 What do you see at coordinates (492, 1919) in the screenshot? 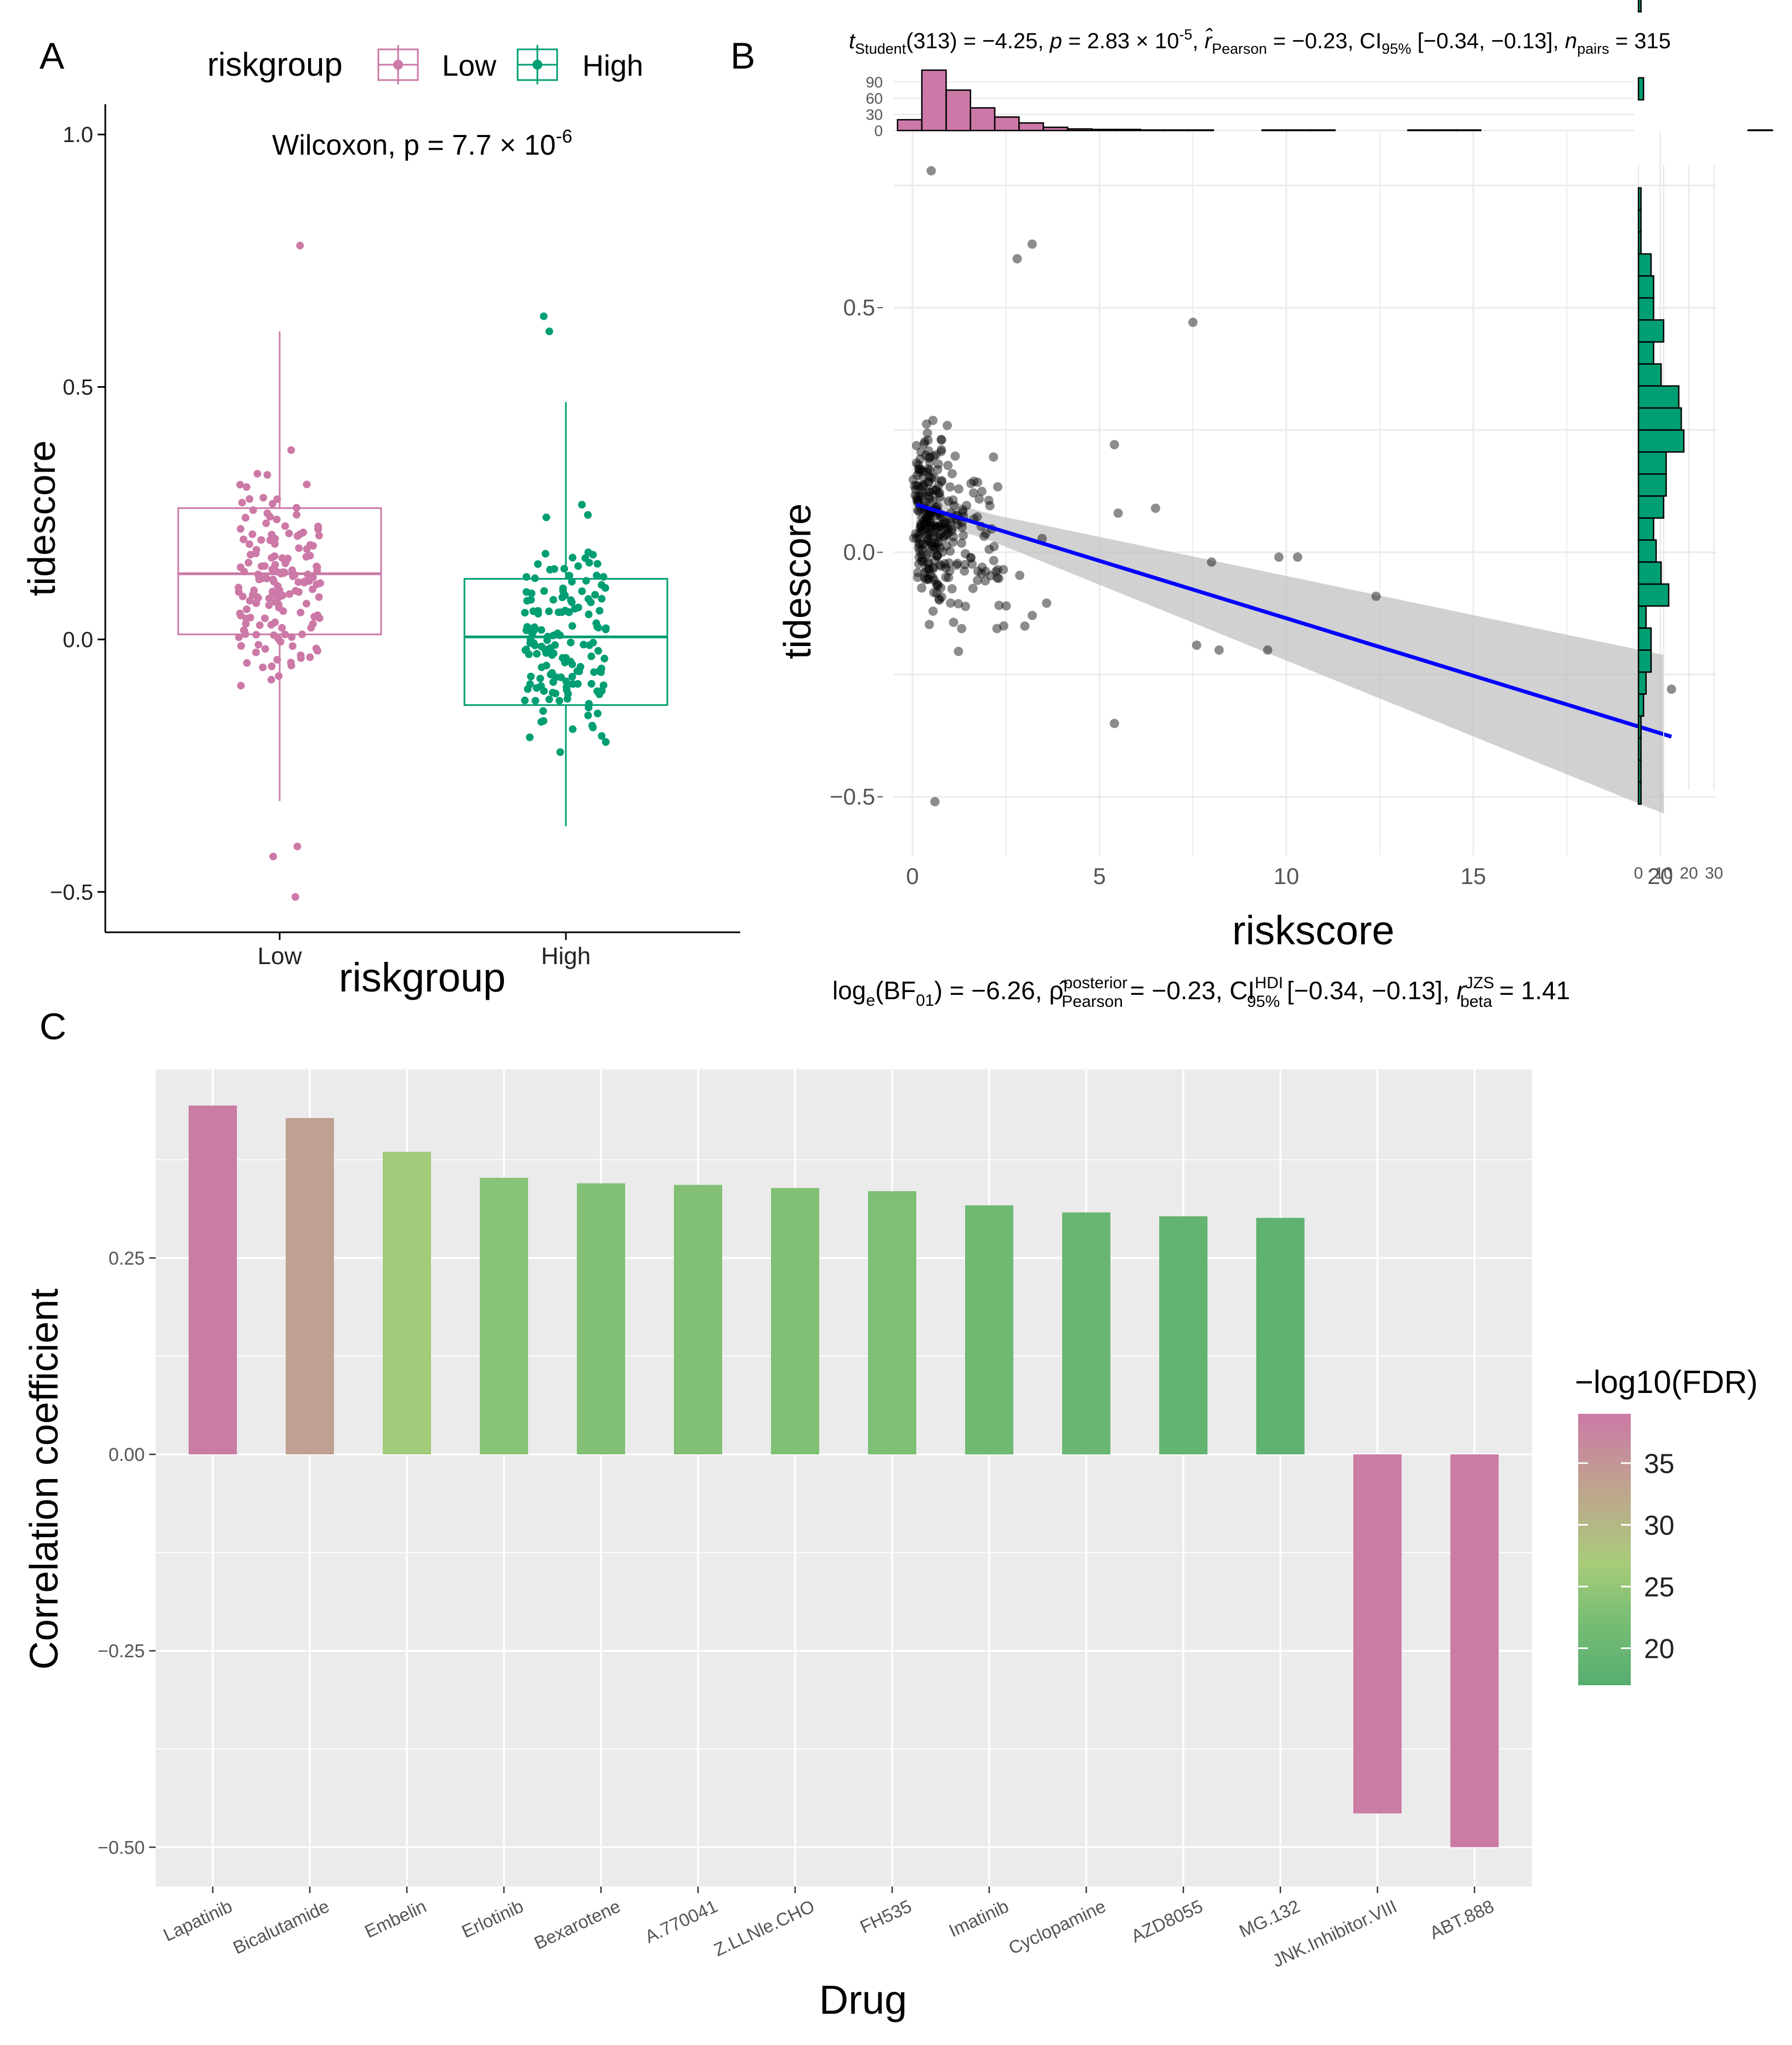
I see `c-x-tick-label: Erlotinib` at bounding box center [492, 1919].